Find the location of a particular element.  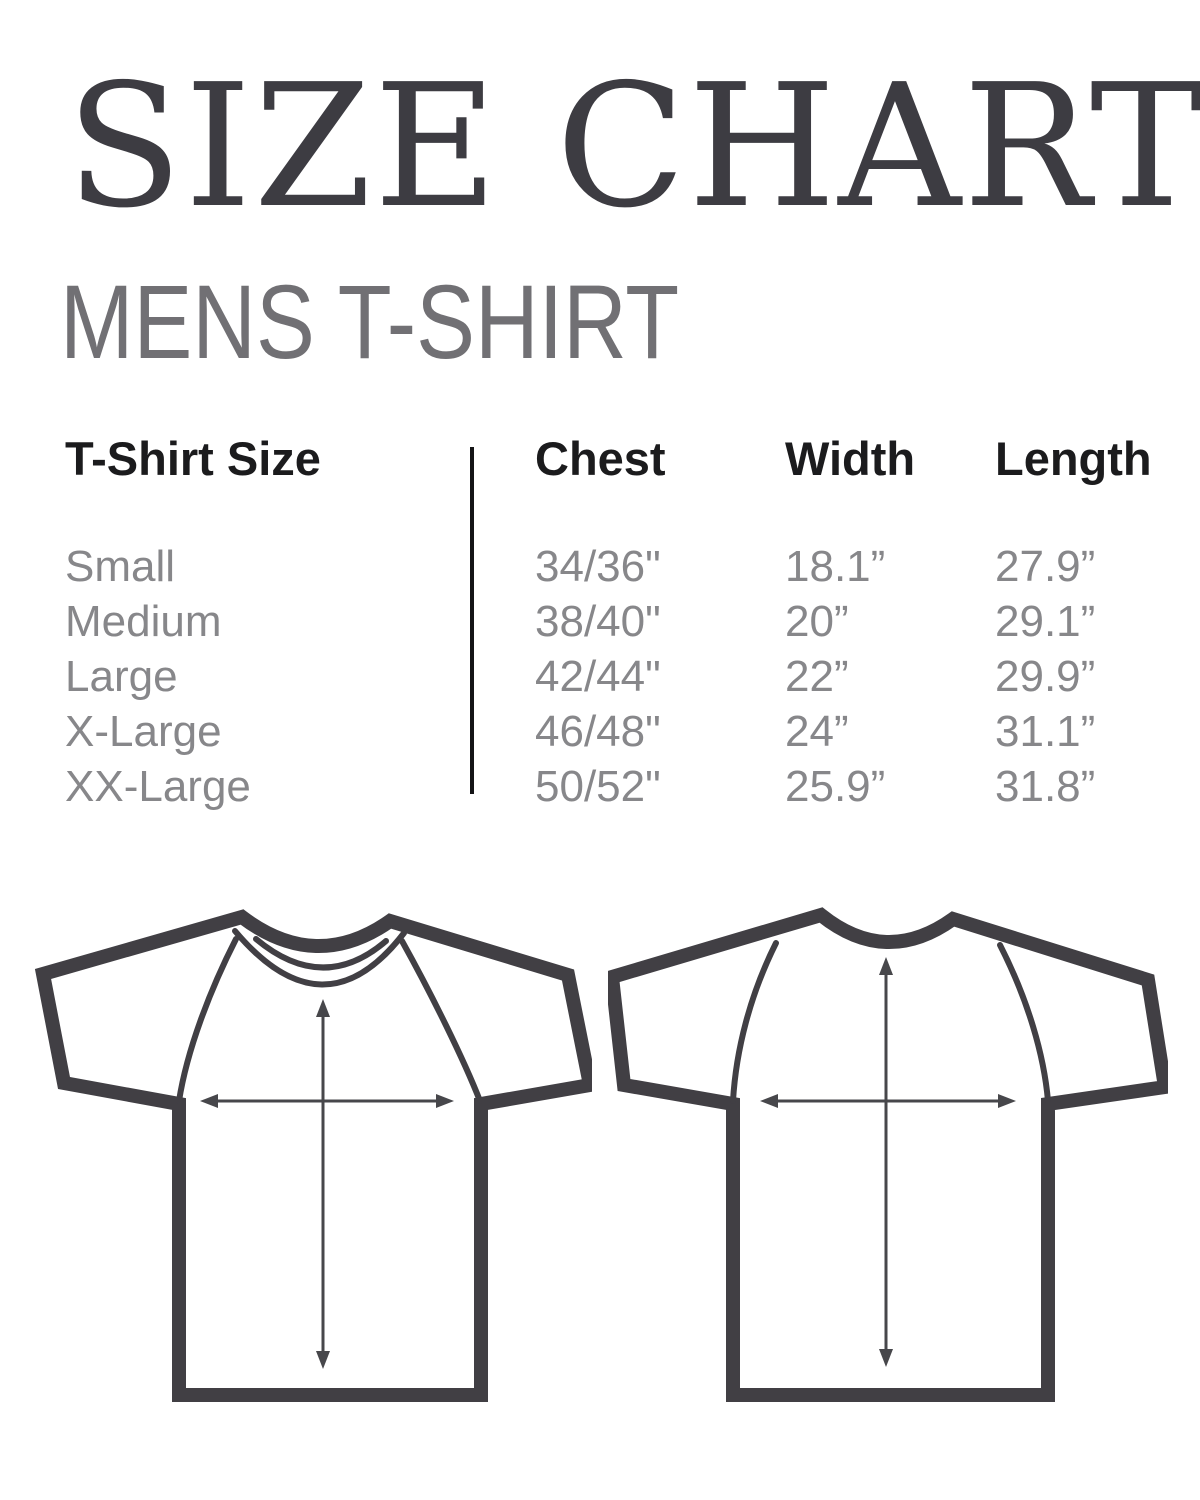

table-divider is located at coordinates (472, 620).